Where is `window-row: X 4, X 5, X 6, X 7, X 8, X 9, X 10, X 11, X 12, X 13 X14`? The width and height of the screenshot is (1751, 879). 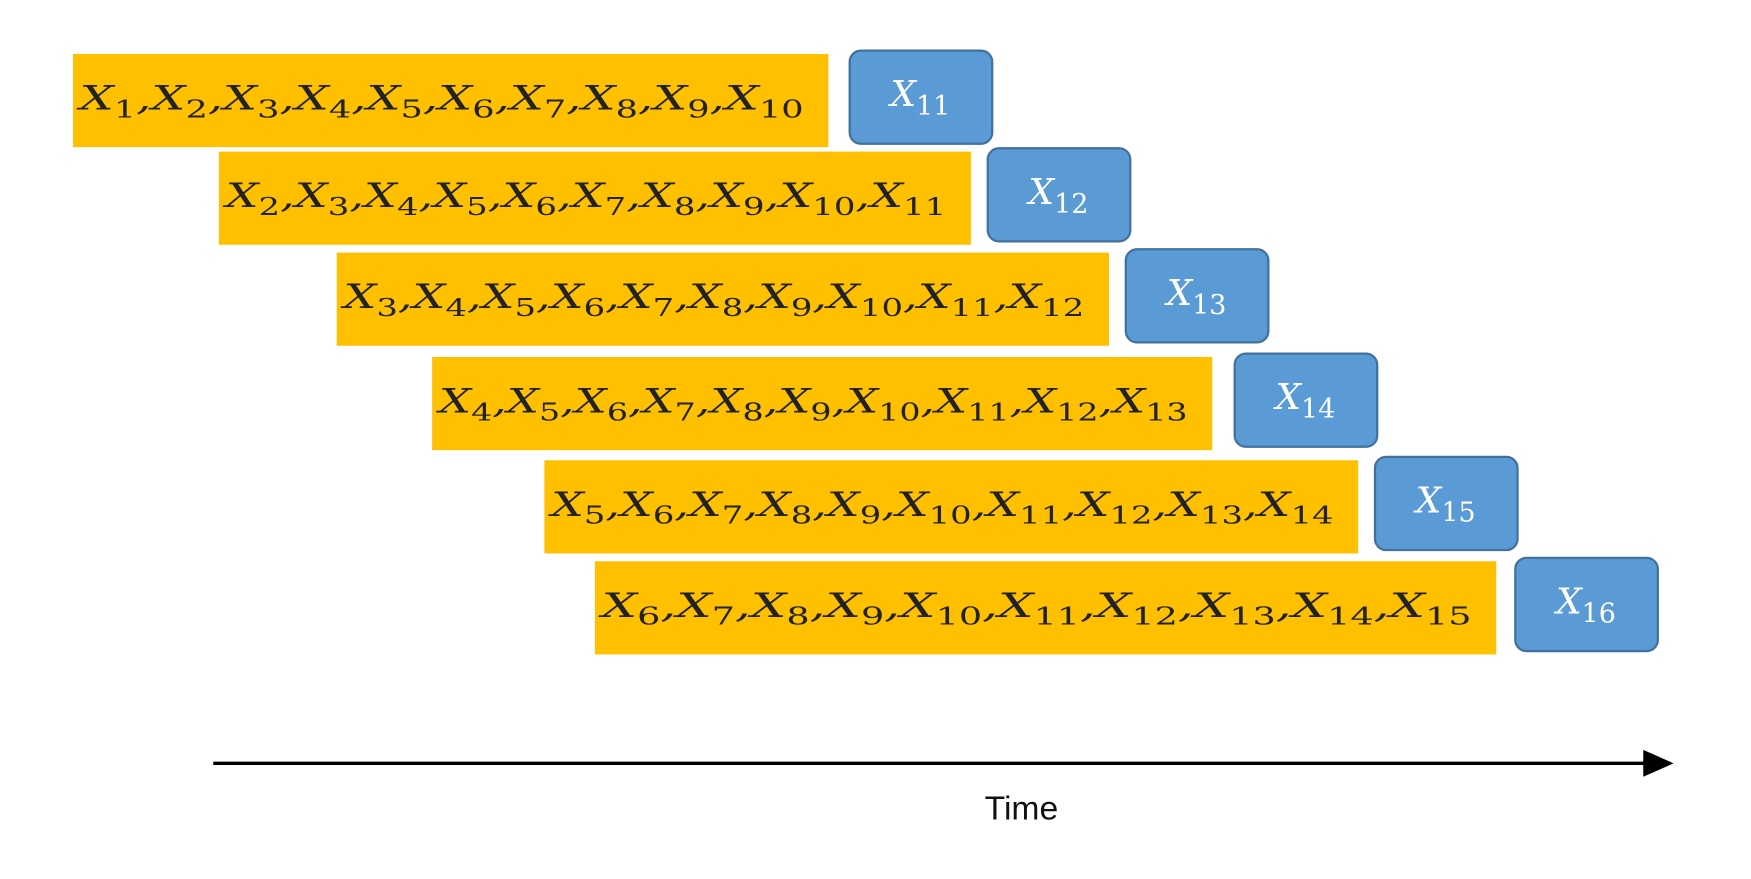
window-row: X 4, X 5, X 6, X 7, X 8, X 9, X 10, X 11, X 12, X 13 X14 is located at coordinates (905, 401).